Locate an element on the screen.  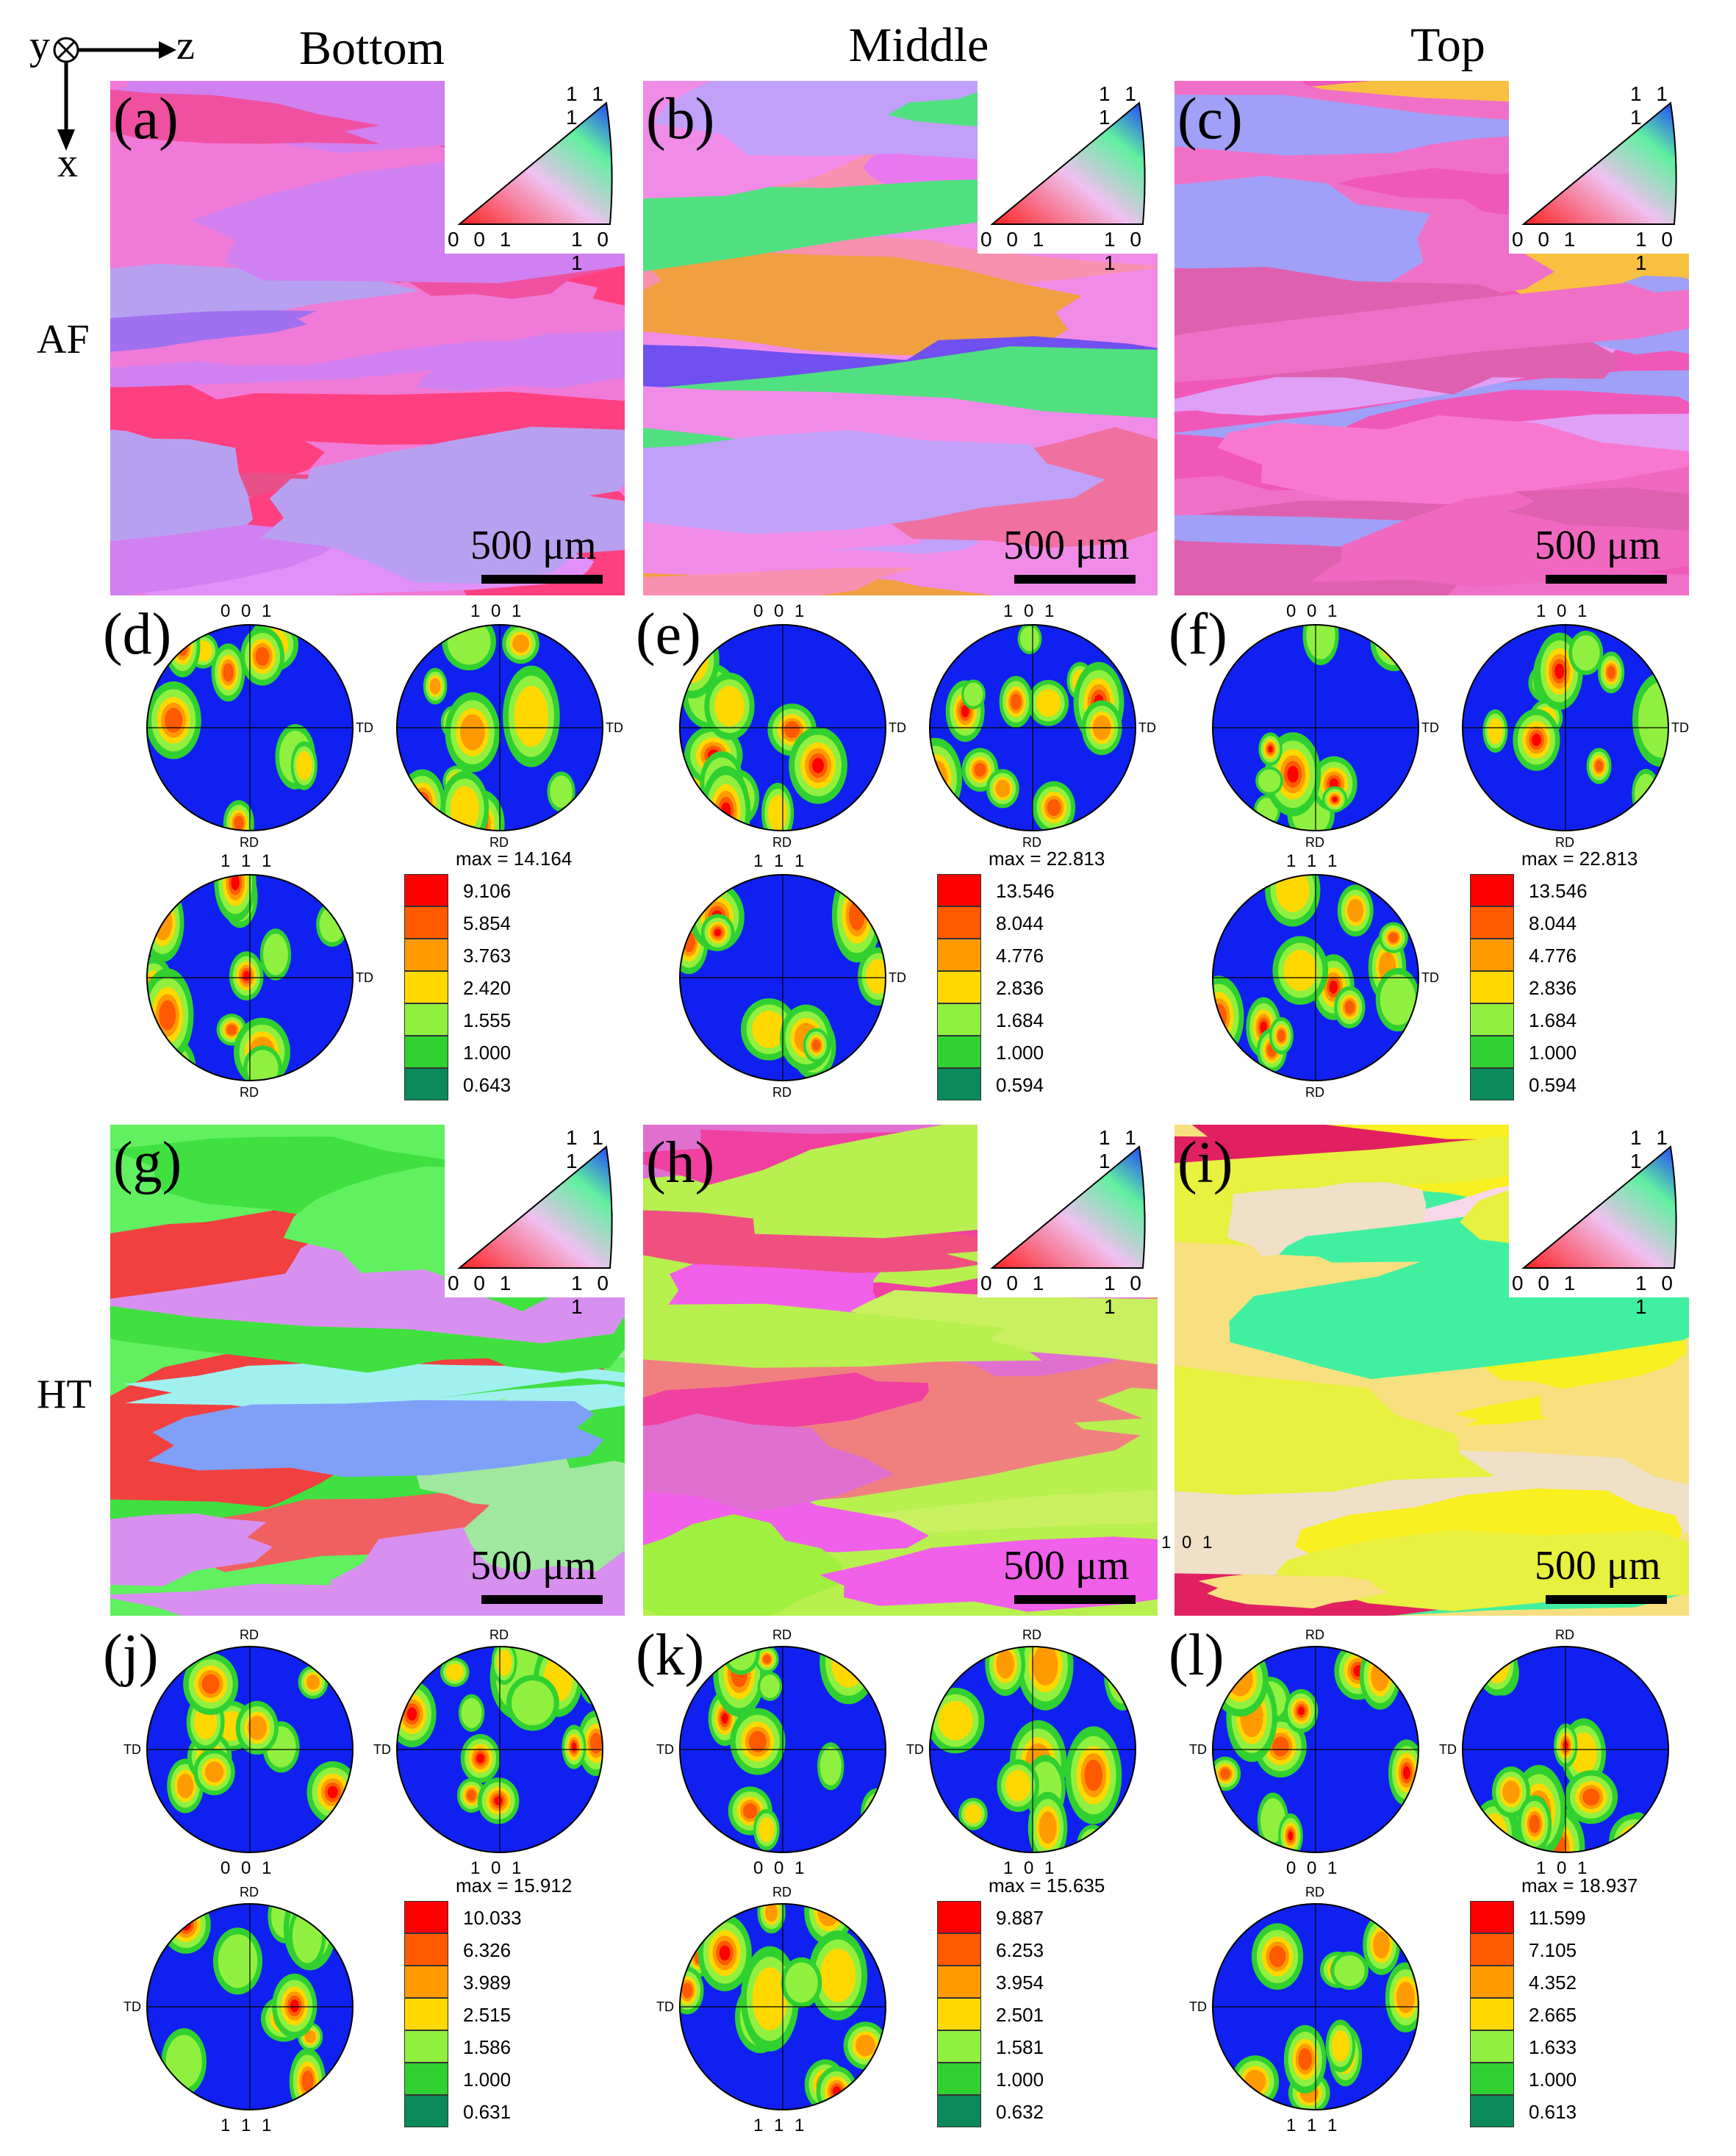
ebsd-grains-i is located at coordinates (1431, 1371).